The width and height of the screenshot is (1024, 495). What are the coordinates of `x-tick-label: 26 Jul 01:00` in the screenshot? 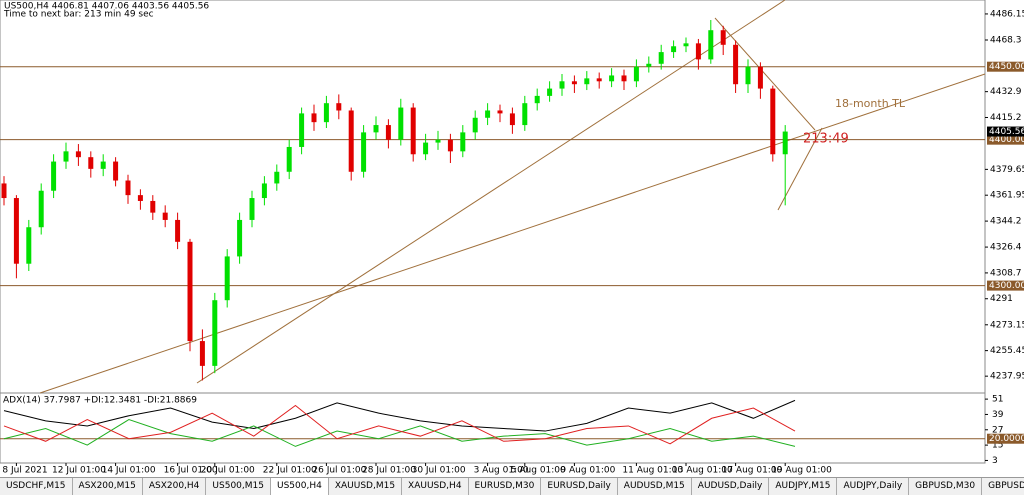 It's located at (339, 471).